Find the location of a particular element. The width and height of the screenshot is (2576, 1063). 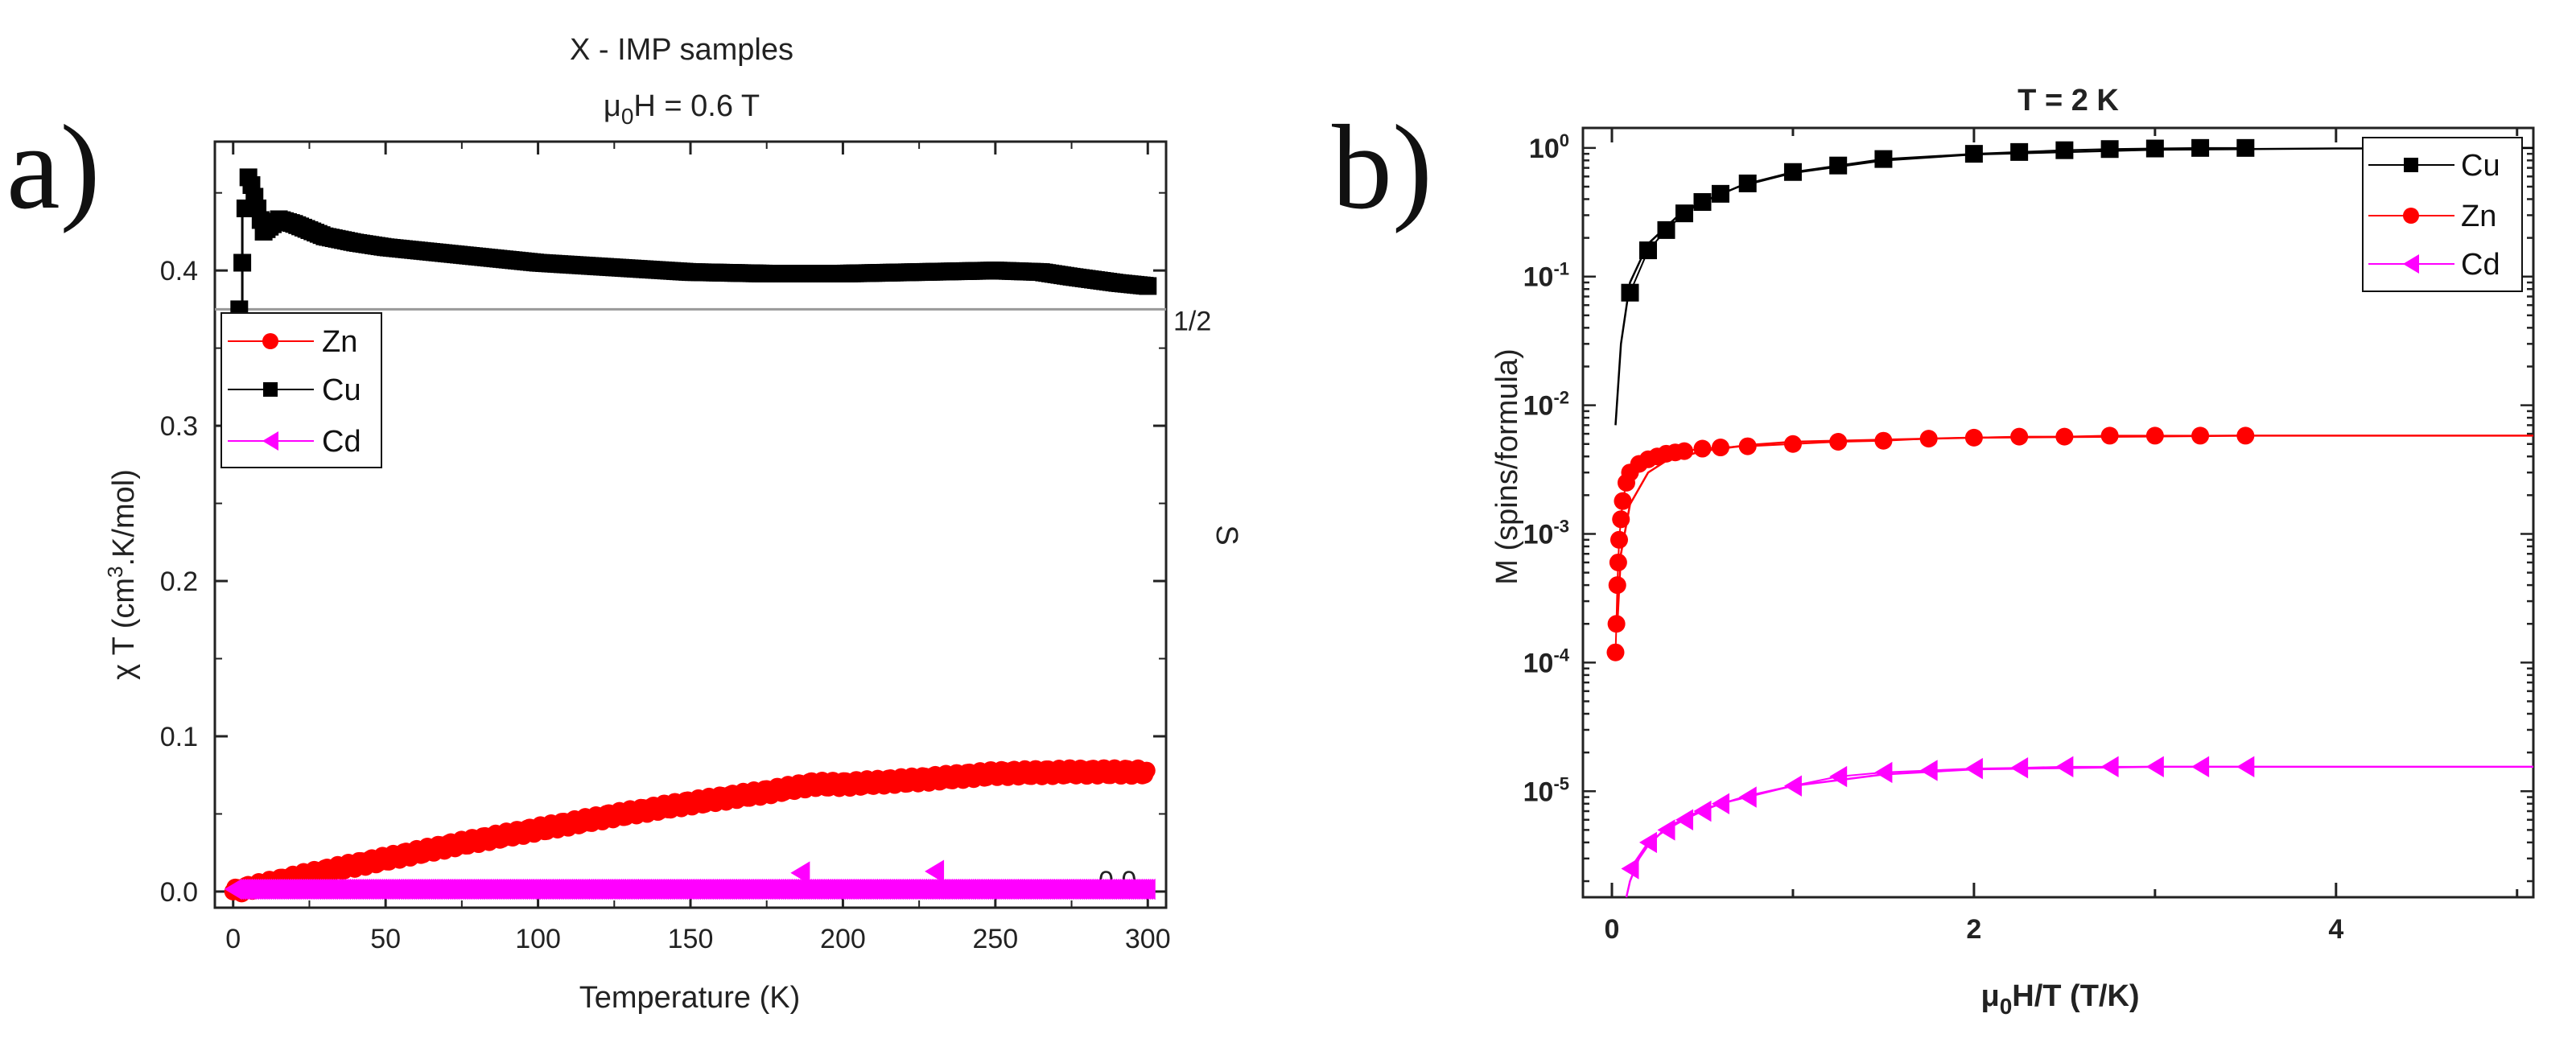

x-tick-label: 200 is located at coordinates (843, 939).